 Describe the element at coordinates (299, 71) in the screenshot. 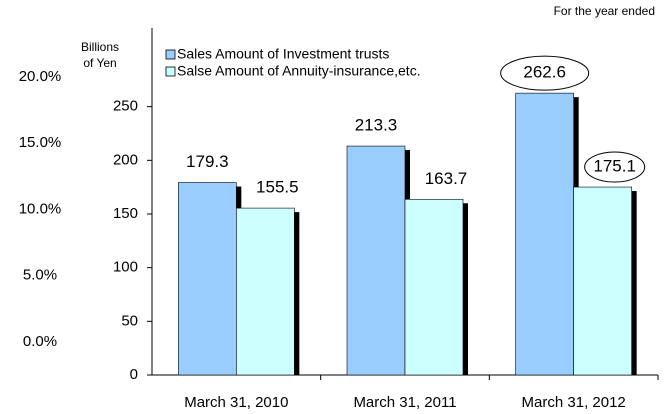

I see `legend-label: Salse Amount of Annuity-insurance,etc.` at that location.